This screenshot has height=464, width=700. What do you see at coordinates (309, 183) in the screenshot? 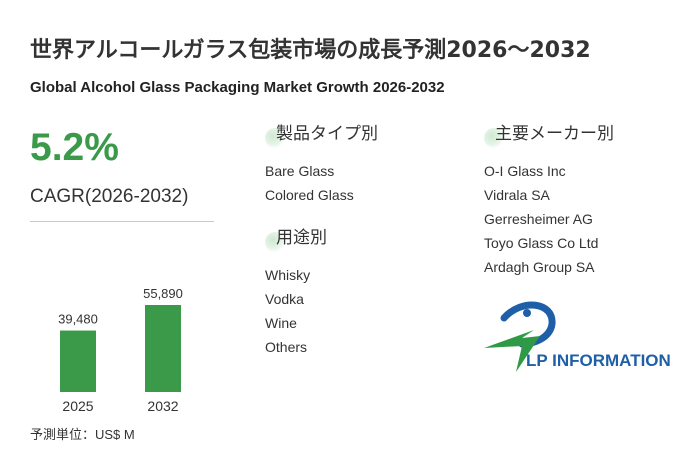
I see `product-type-list: Bare Glass Colored Glass` at bounding box center [309, 183].